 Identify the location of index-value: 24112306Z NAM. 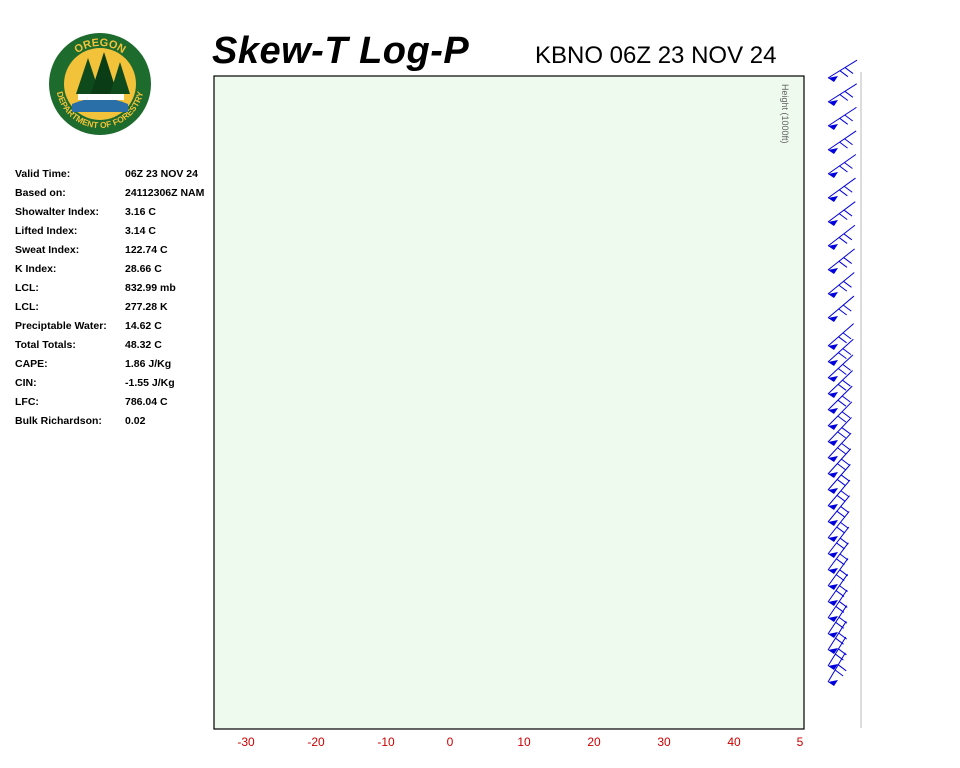
(165, 193).